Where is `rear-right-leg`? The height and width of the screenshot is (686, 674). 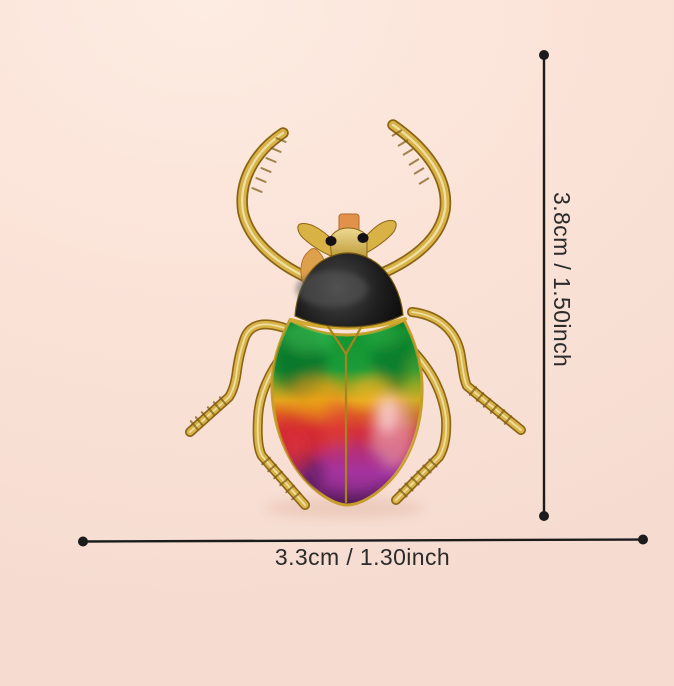
rear-right-leg is located at coordinates (421, 424).